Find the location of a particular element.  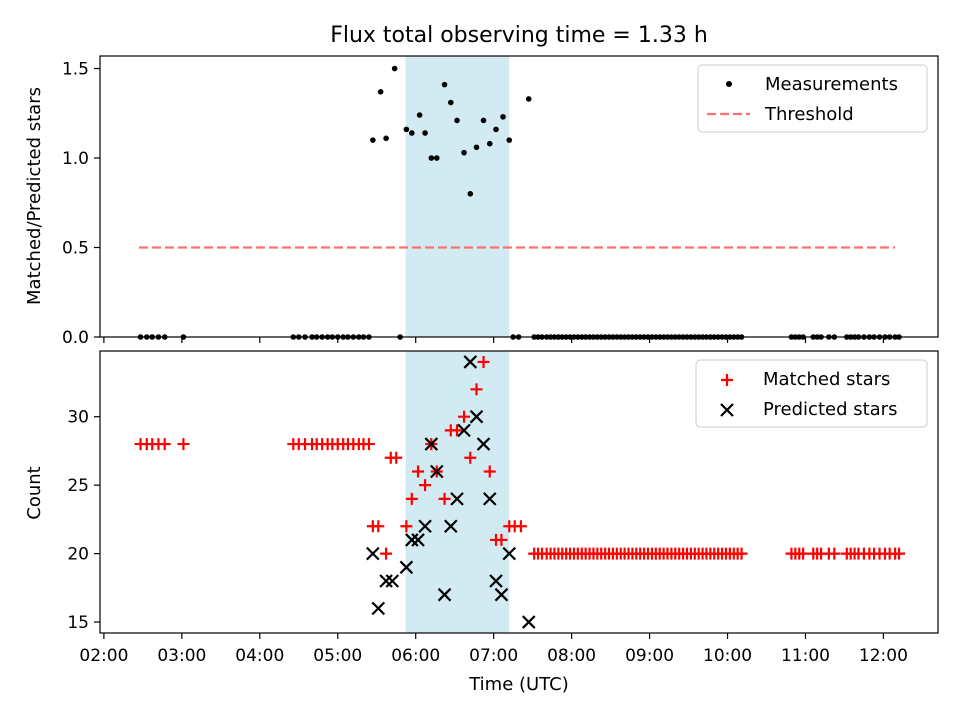

bottom-xtick-label: 07:00 is located at coordinates (493, 656).